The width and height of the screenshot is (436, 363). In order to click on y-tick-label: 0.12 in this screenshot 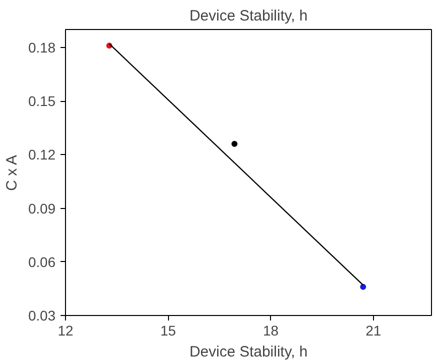, I will do `click(42, 154)`.